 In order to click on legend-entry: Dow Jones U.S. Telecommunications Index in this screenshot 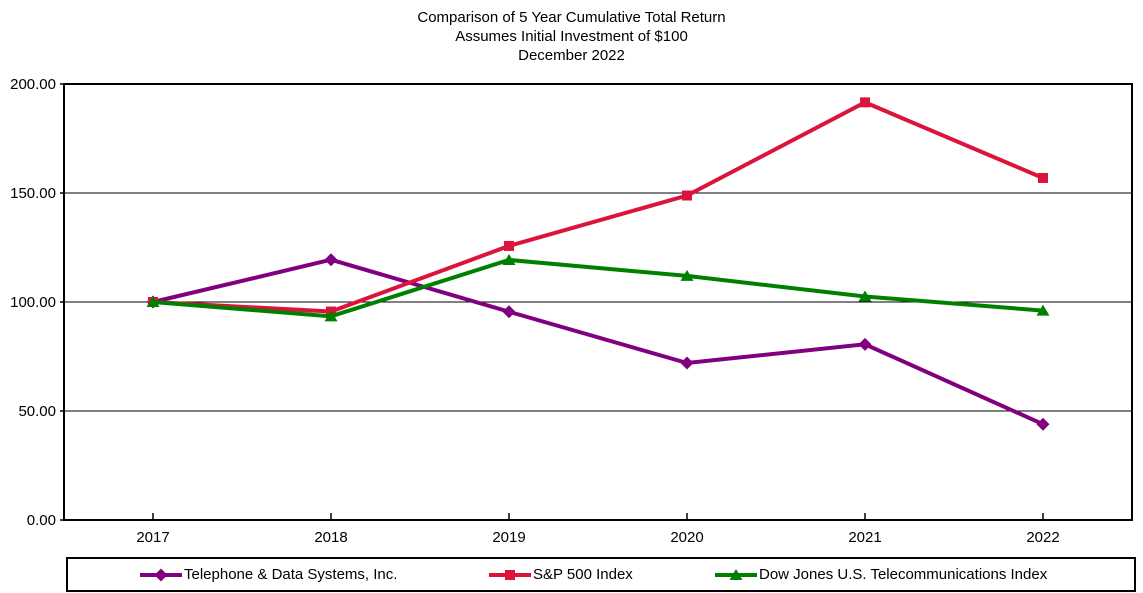, I will do `click(881, 574)`.